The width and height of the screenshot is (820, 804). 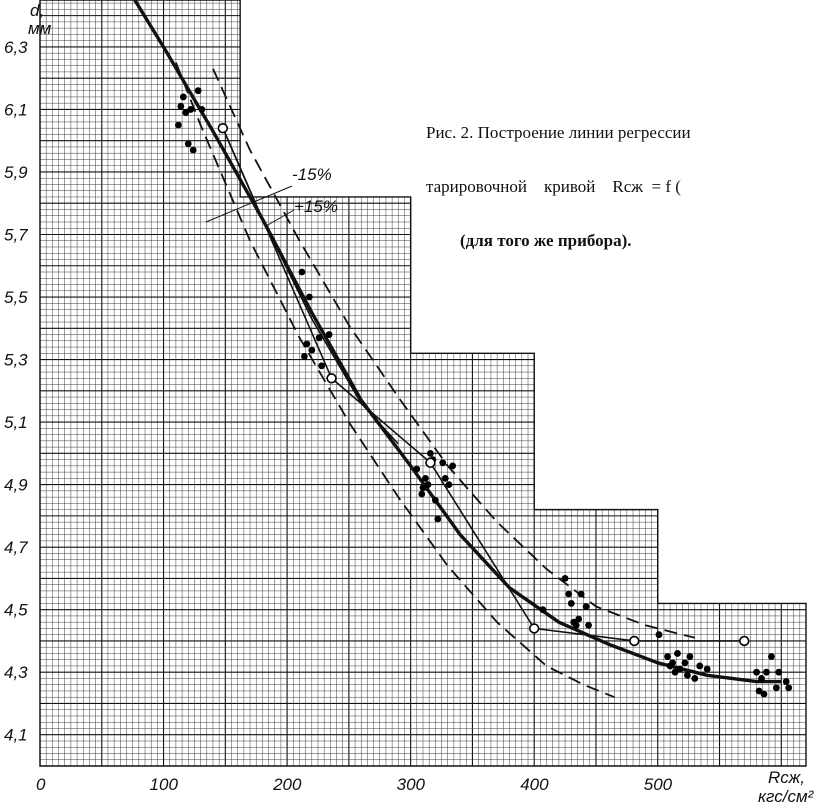 I want to click on series-line-thin-solid, so click(x=310, y=286).